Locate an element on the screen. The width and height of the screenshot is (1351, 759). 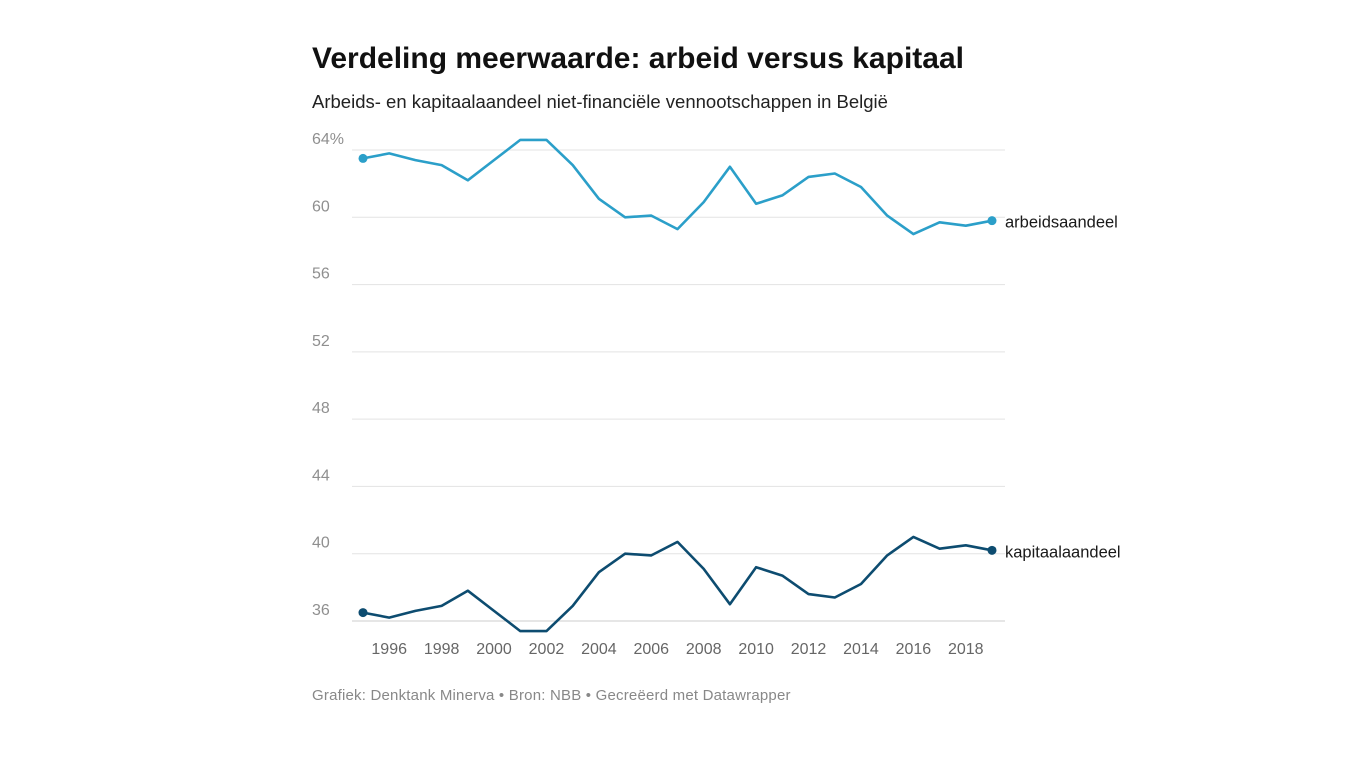
x-tick-label: 2014 is located at coordinates (861, 649).